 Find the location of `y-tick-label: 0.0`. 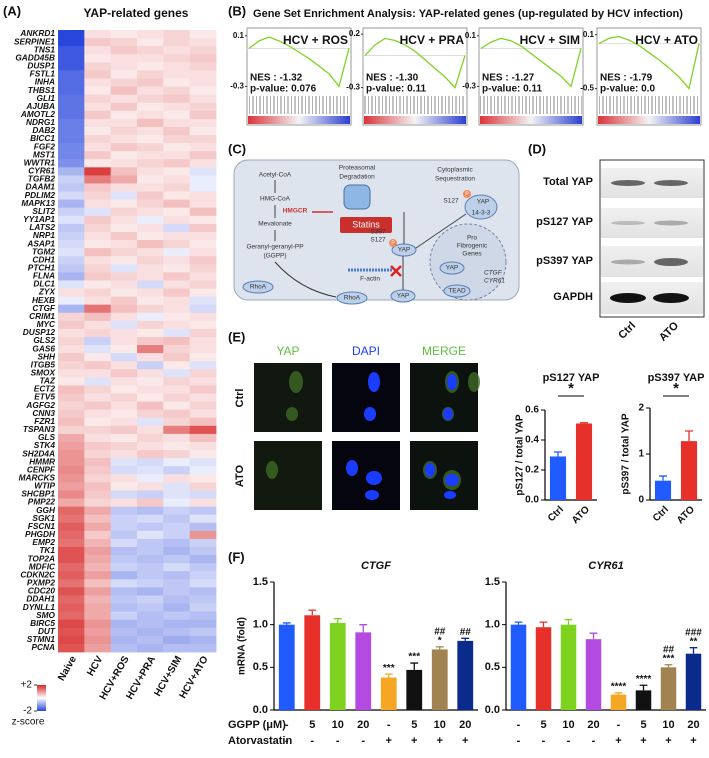

y-tick-label: 0.0 is located at coordinates (260, 710).